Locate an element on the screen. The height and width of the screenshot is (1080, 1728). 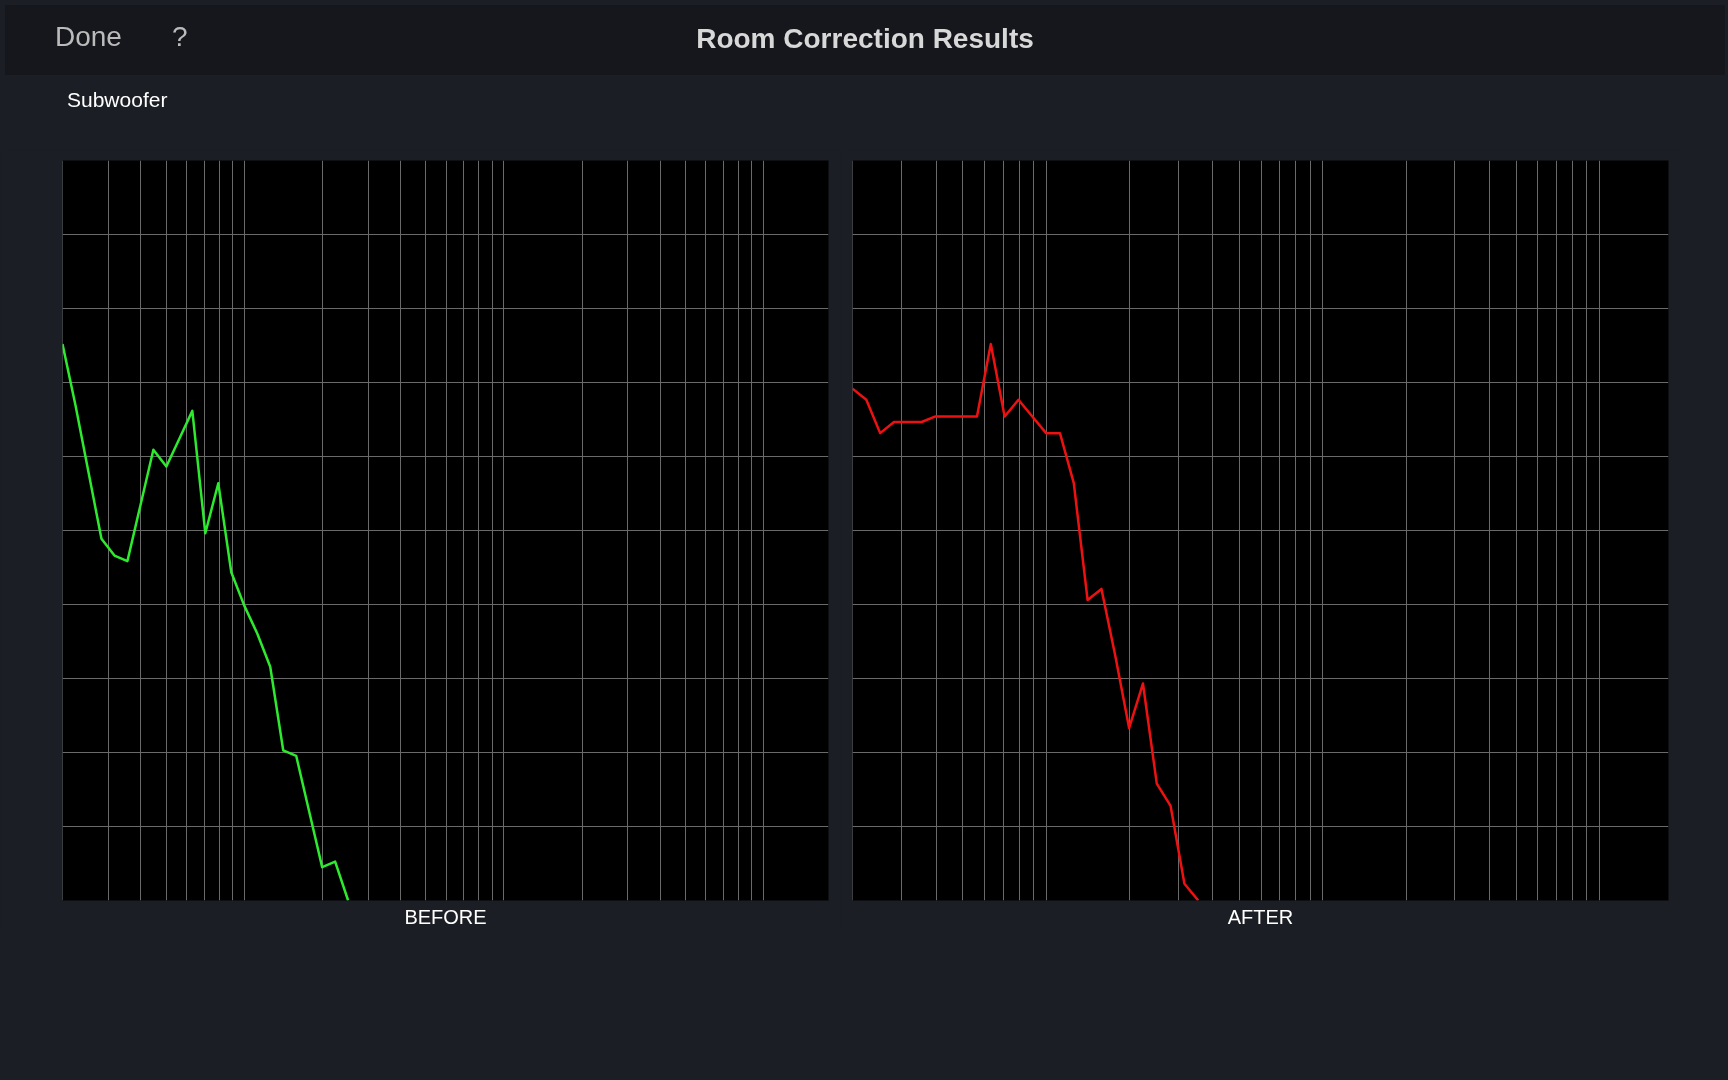
x-axis-title: BEFORE is located at coordinates (445, 916).